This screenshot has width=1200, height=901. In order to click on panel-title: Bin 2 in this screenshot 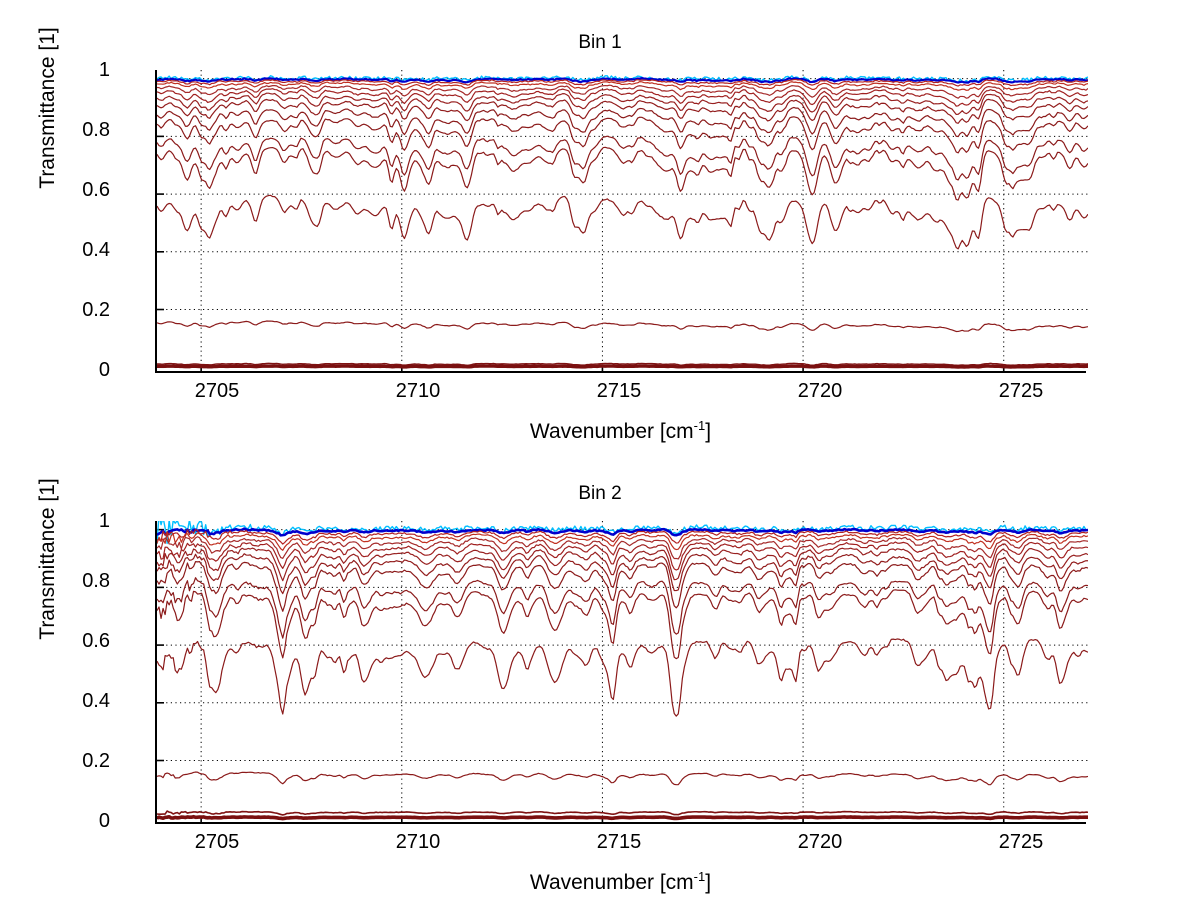, I will do `click(600, 493)`.